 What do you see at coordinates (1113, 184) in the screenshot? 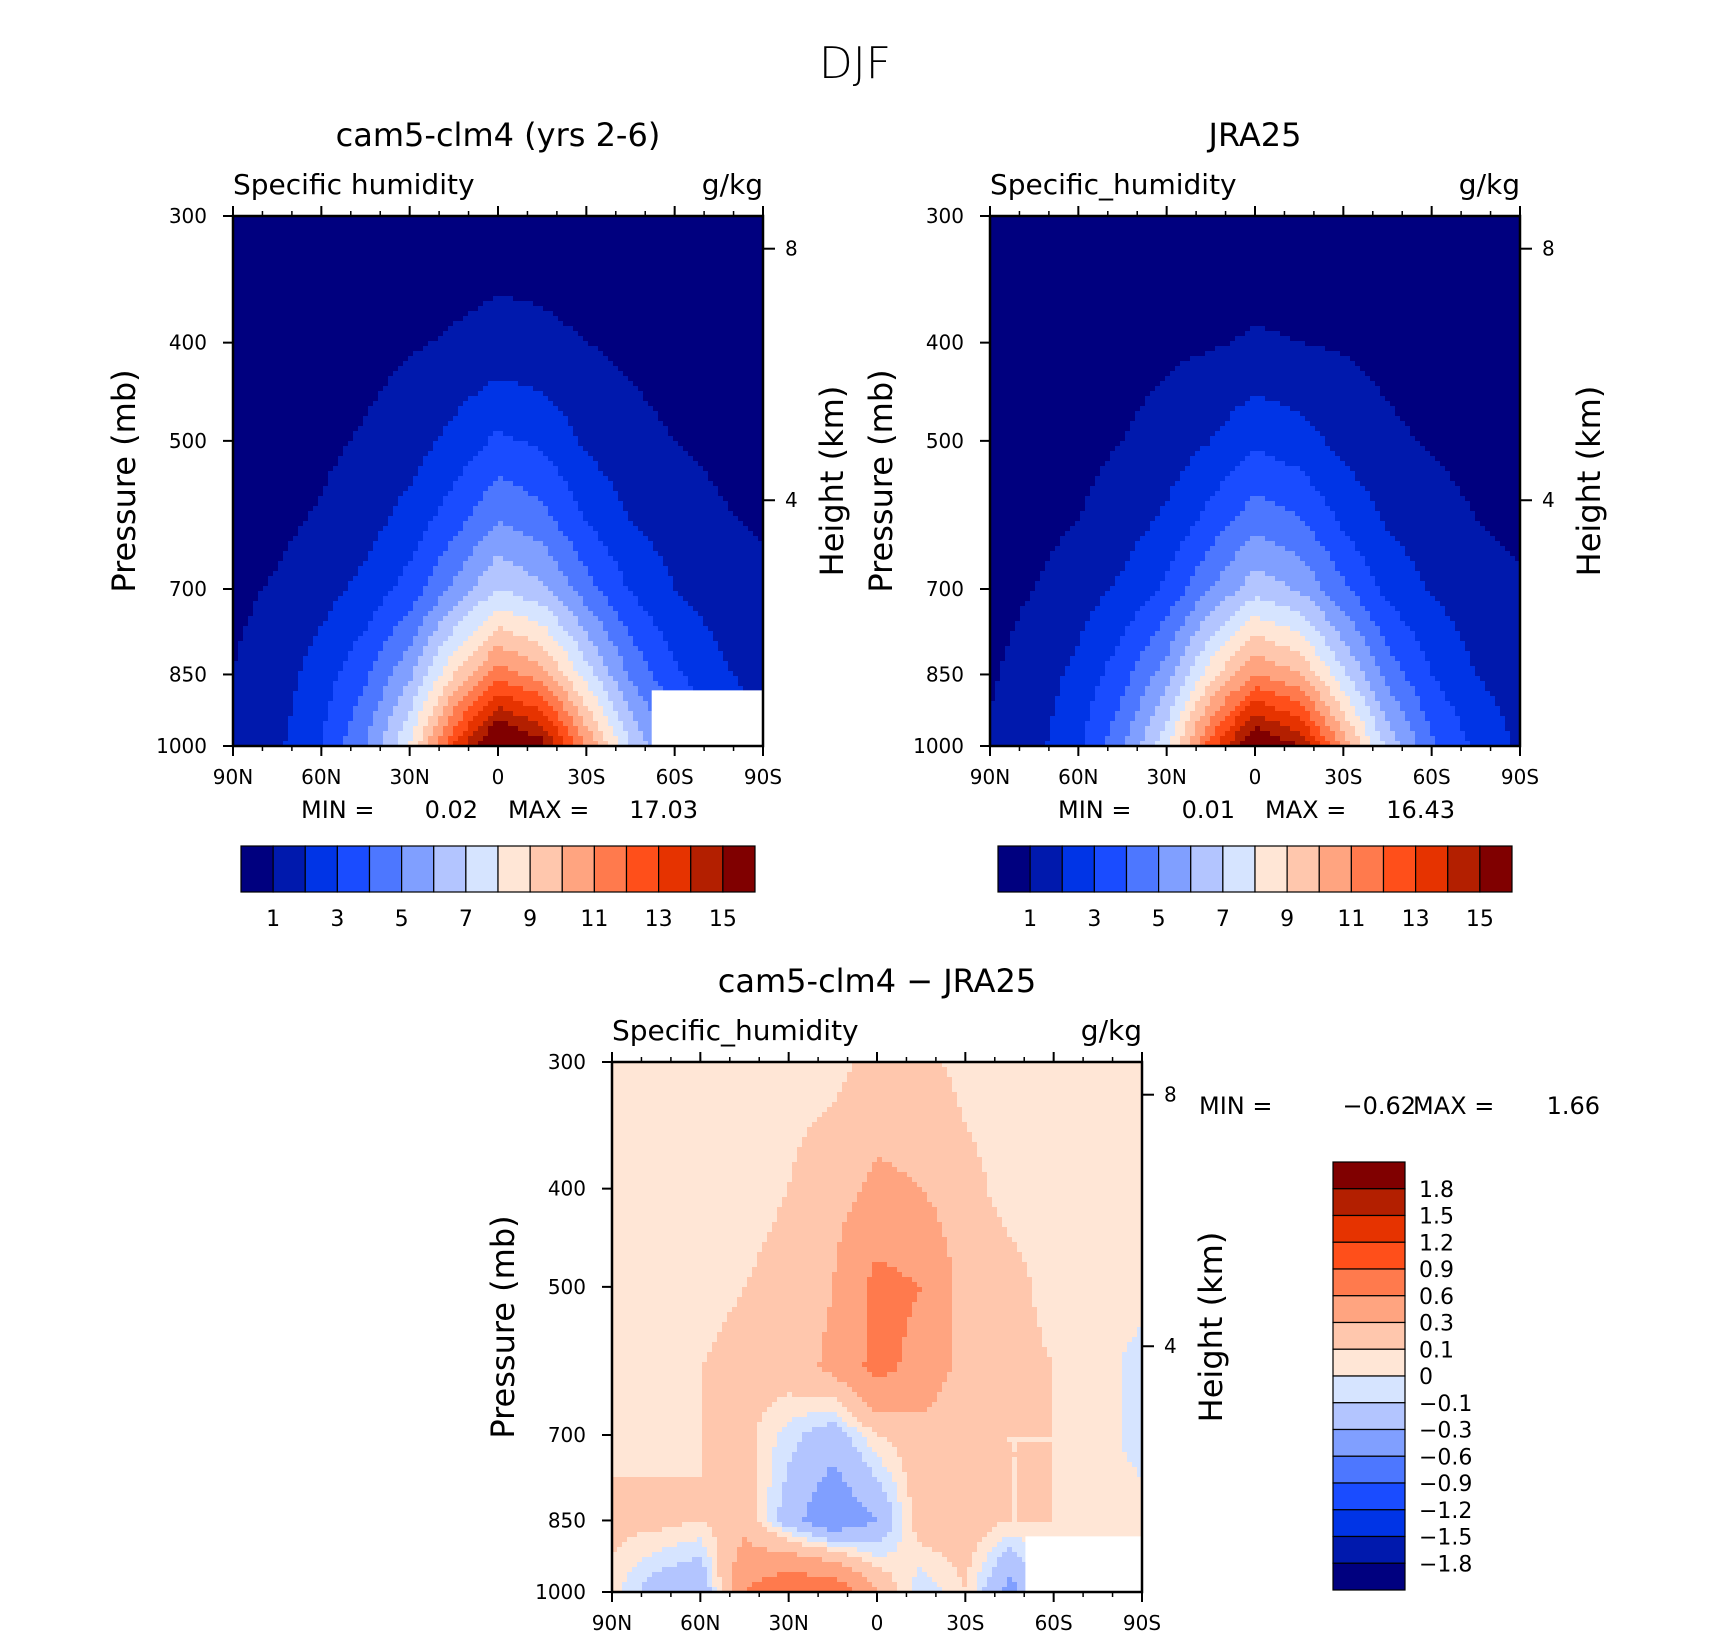
I see `variable-label: Specific_humidity` at bounding box center [1113, 184].